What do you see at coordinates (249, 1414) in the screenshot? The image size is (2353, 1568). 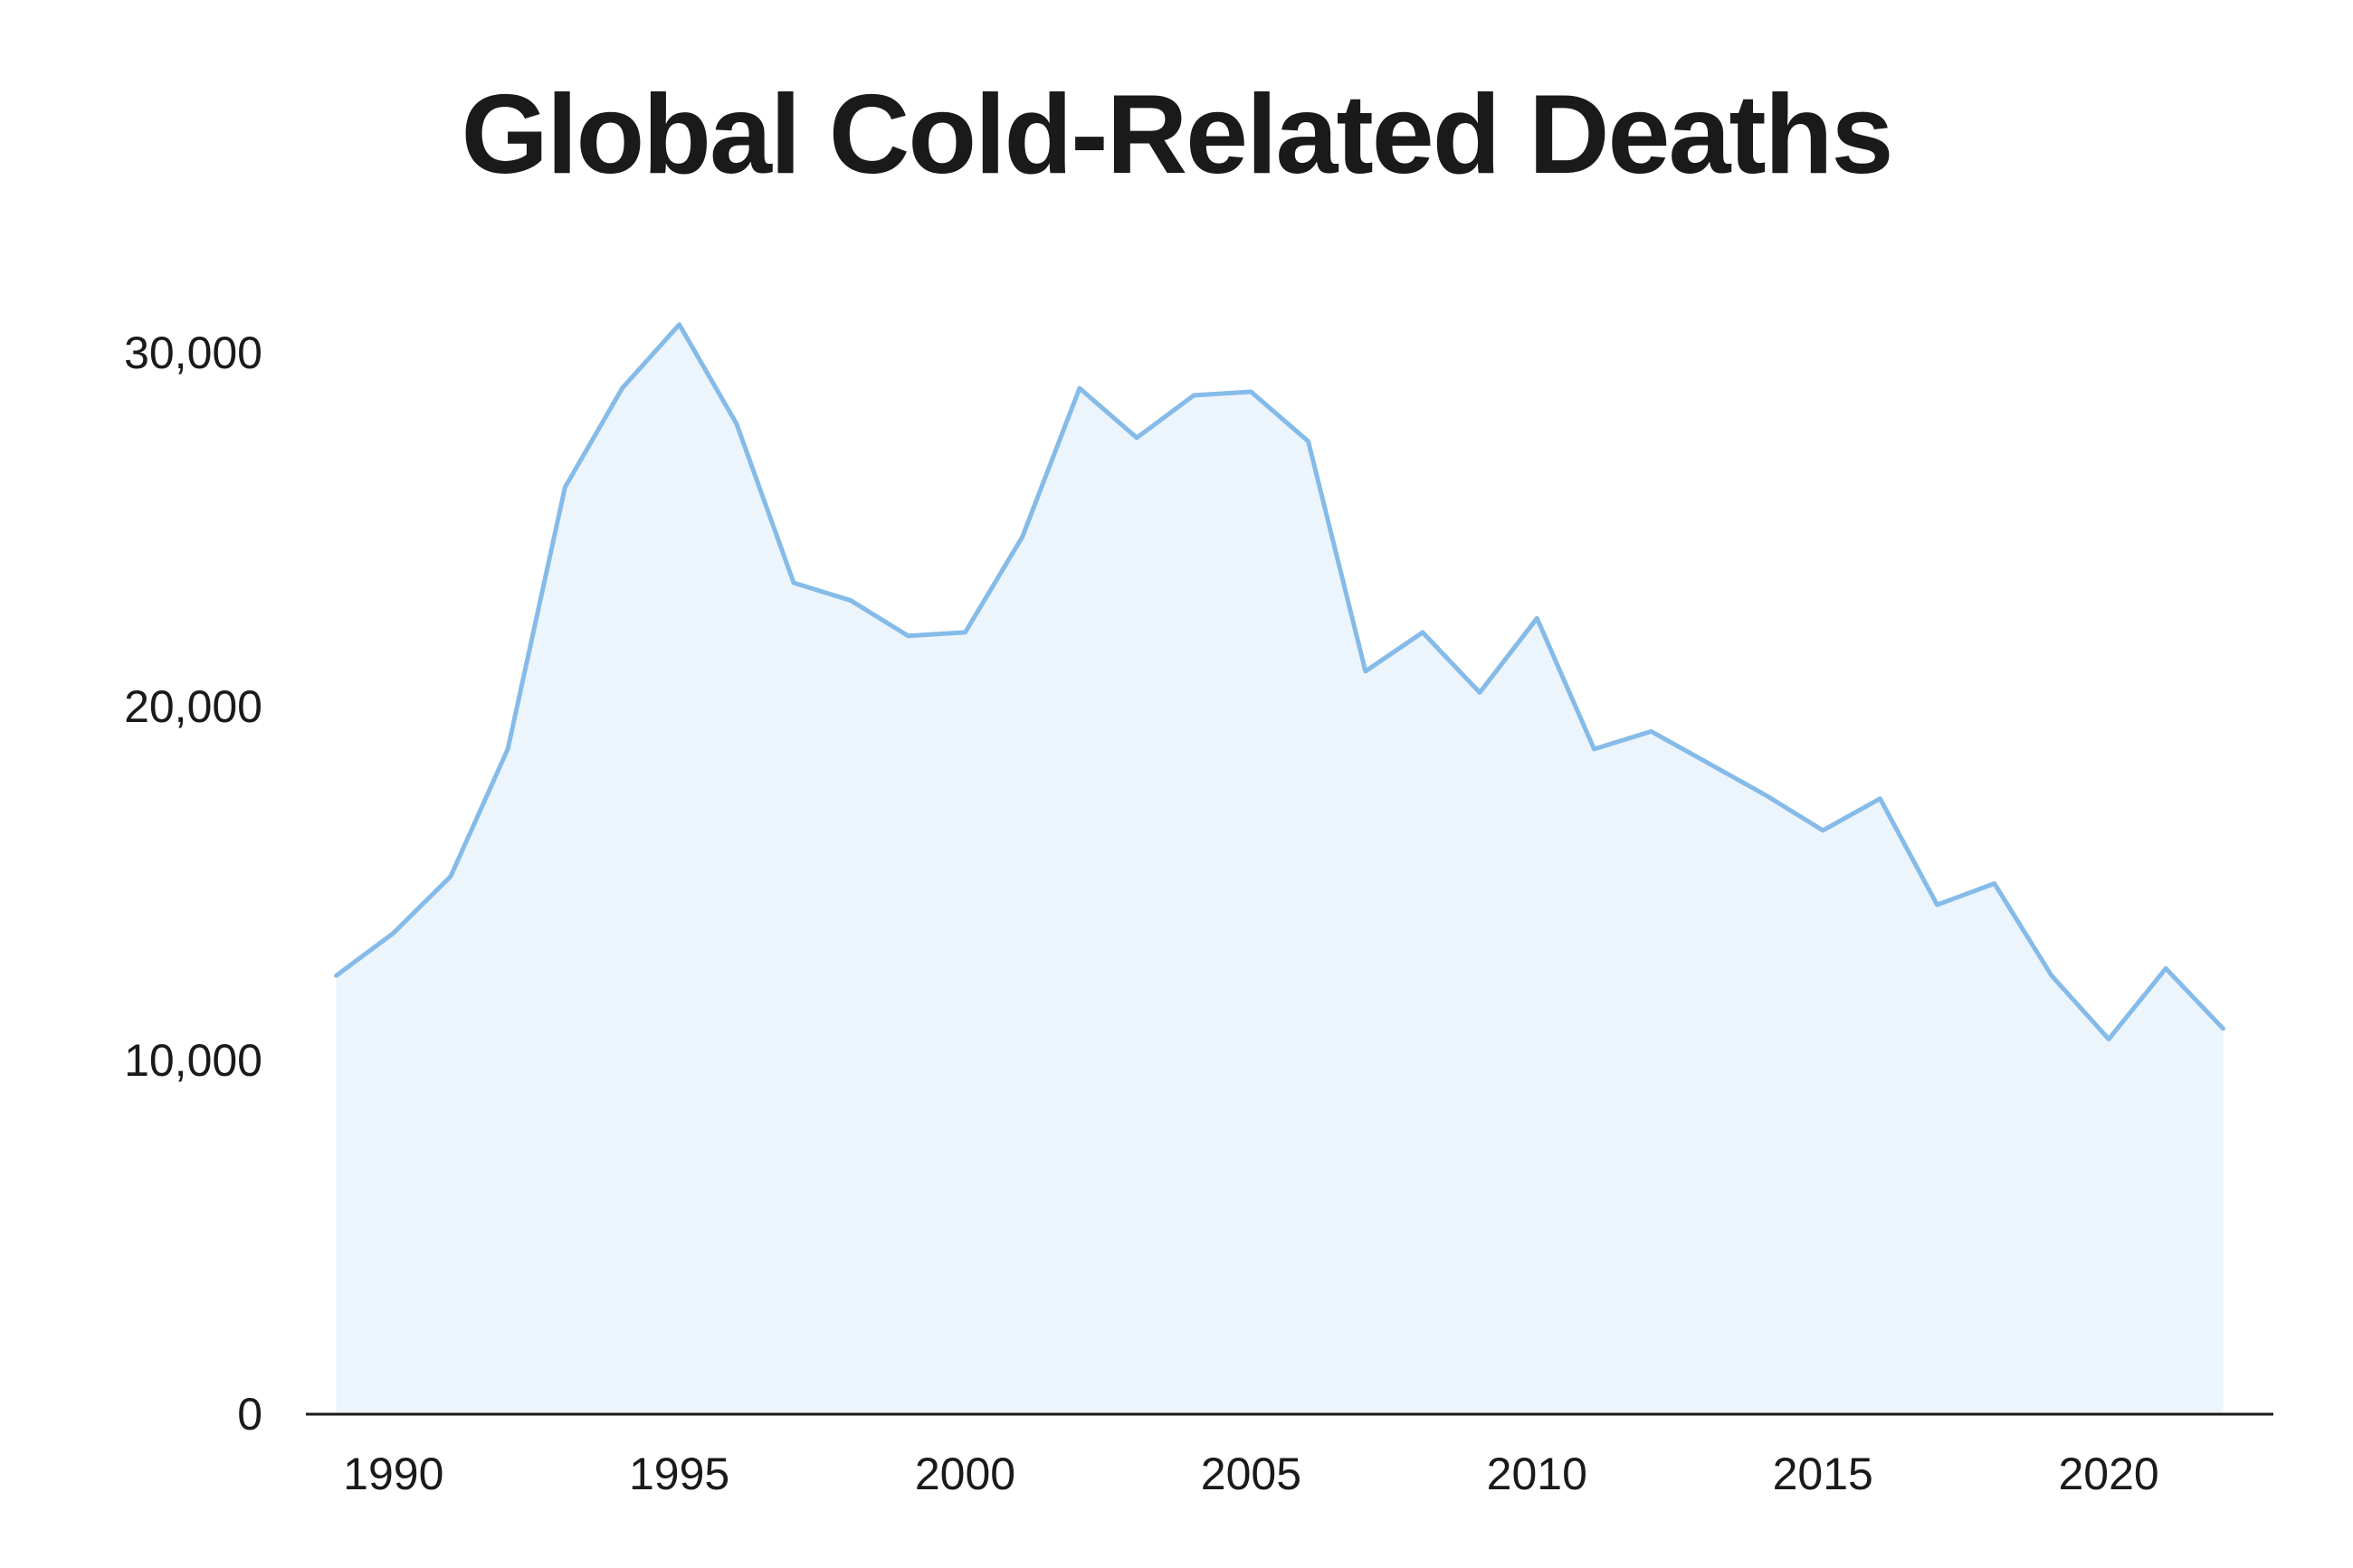 I see `y-tick-label-0: 0` at bounding box center [249, 1414].